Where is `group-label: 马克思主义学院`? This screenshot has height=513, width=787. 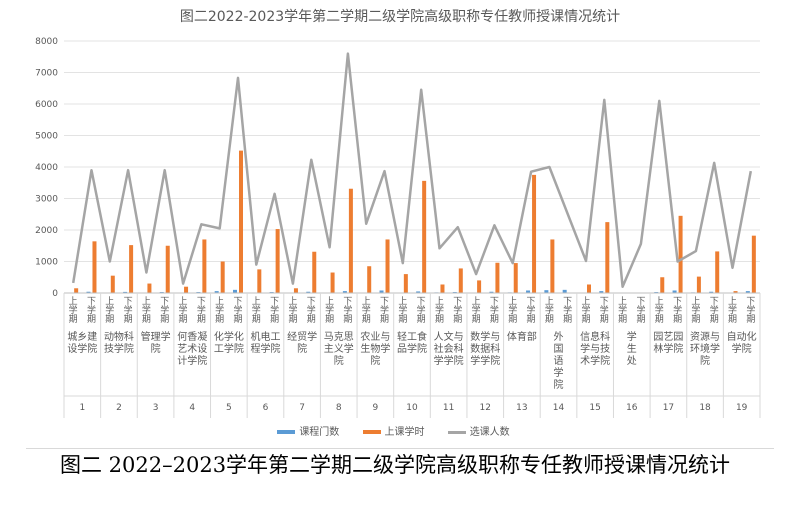
group-label: 马克思主义学院 is located at coordinates (339, 349).